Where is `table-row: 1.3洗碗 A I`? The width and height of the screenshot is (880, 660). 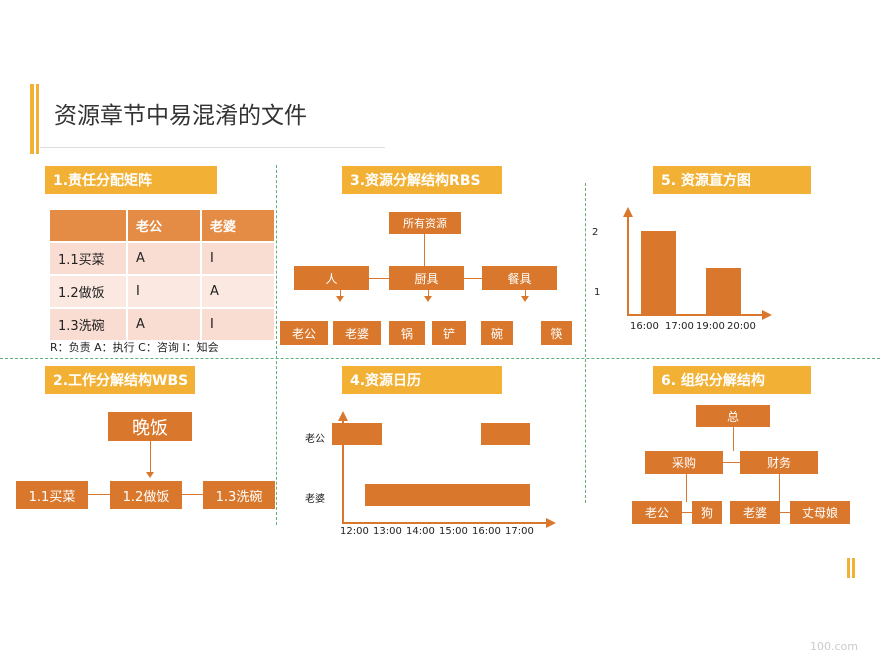 table-row: 1.3洗碗 A I is located at coordinates (162, 324).